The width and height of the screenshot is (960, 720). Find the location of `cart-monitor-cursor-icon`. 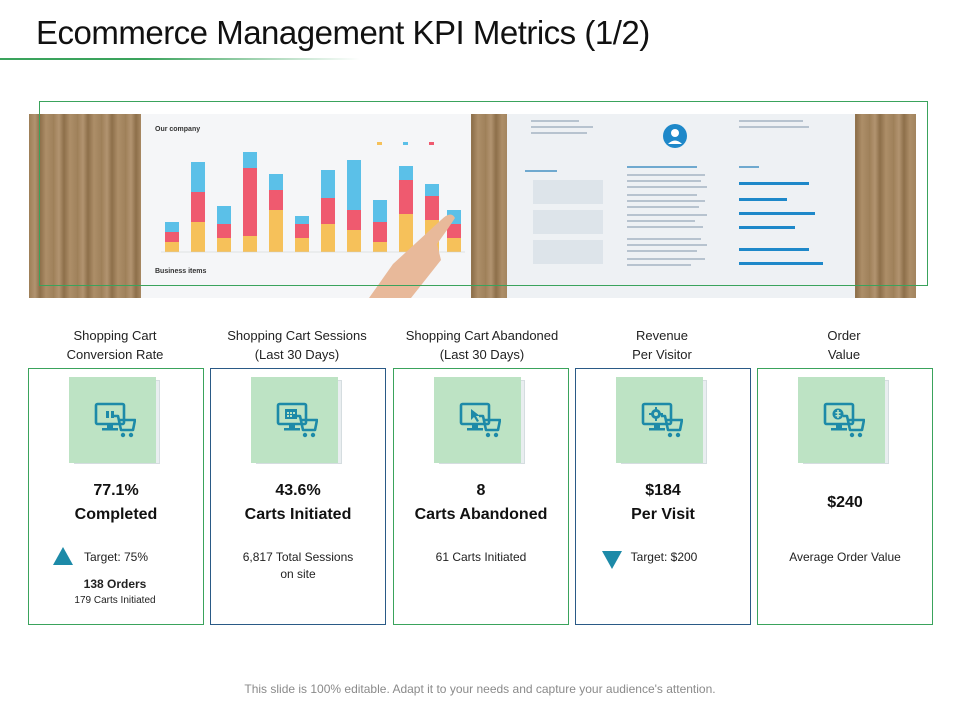

cart-monitor-cursor-icon is located at coordinates (480, 420).